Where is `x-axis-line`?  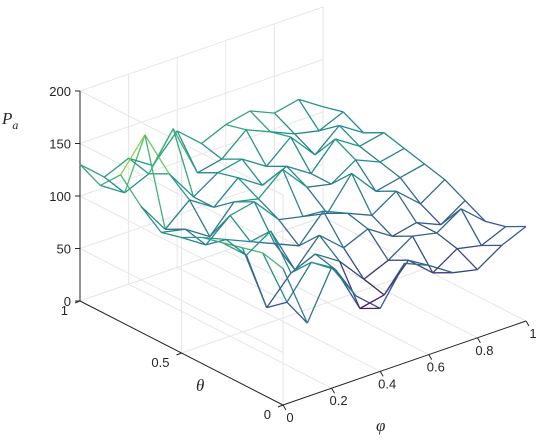 x-axis-line is located at coordinates (404, 363).